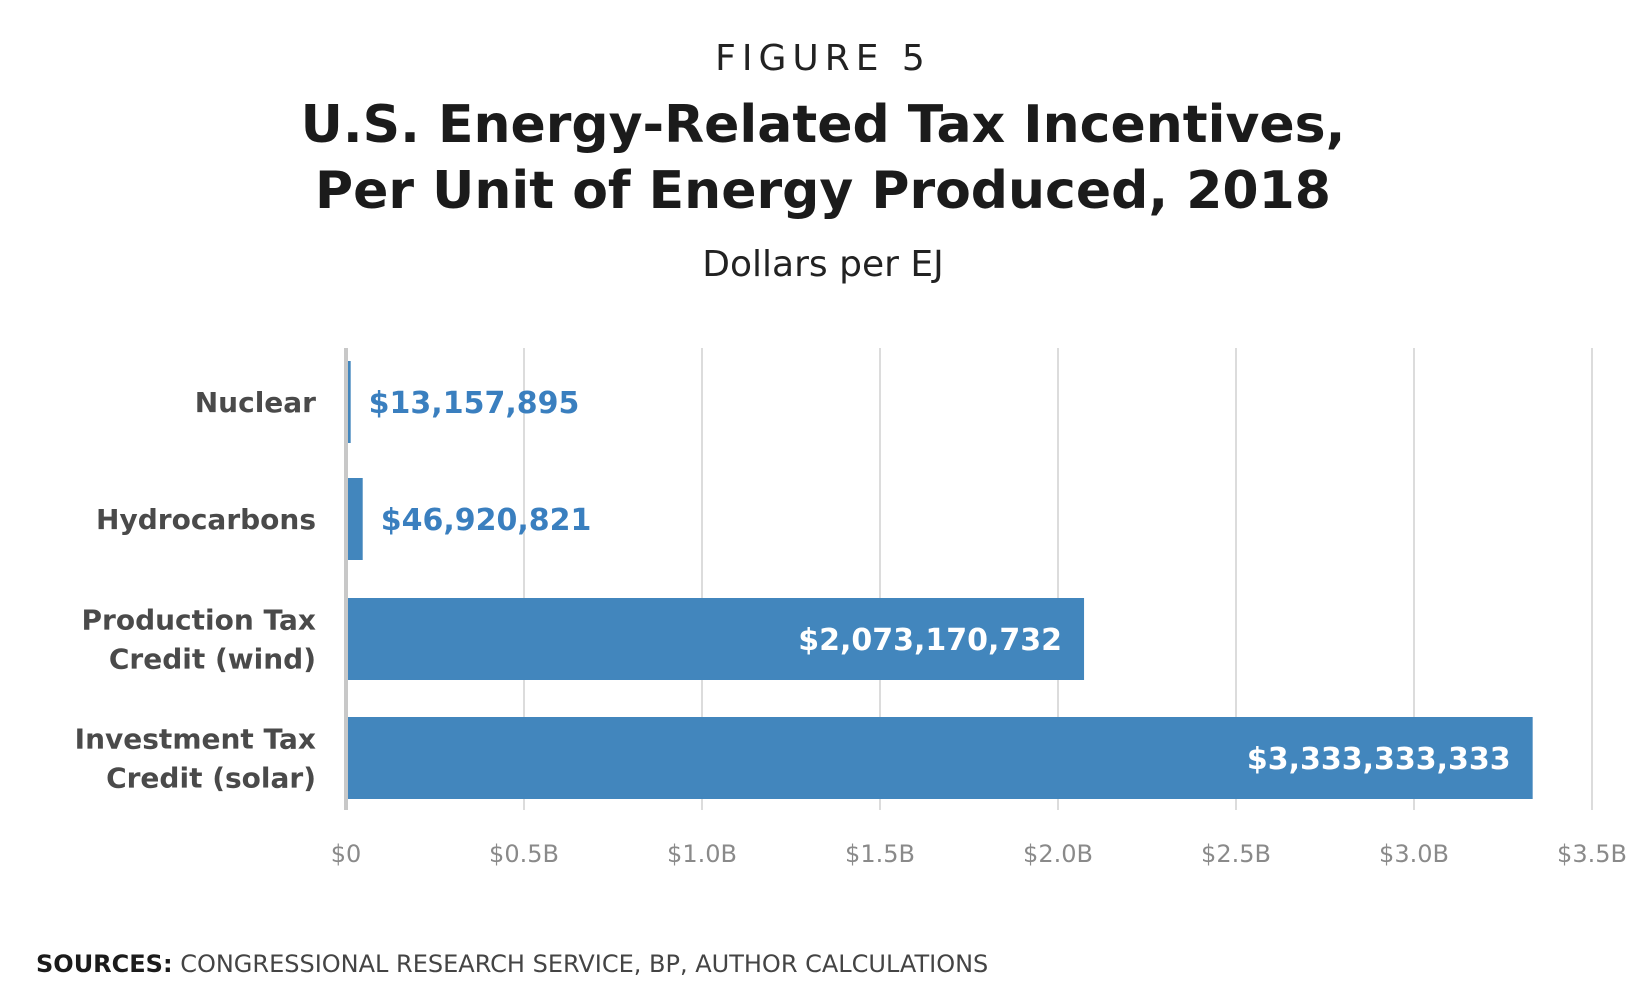 The height and width of the screenshot is (1004, 1646). Describe the element at coordinates (211, 778) in the screenshot. I see `category-label: Credit (solar)` at that location.